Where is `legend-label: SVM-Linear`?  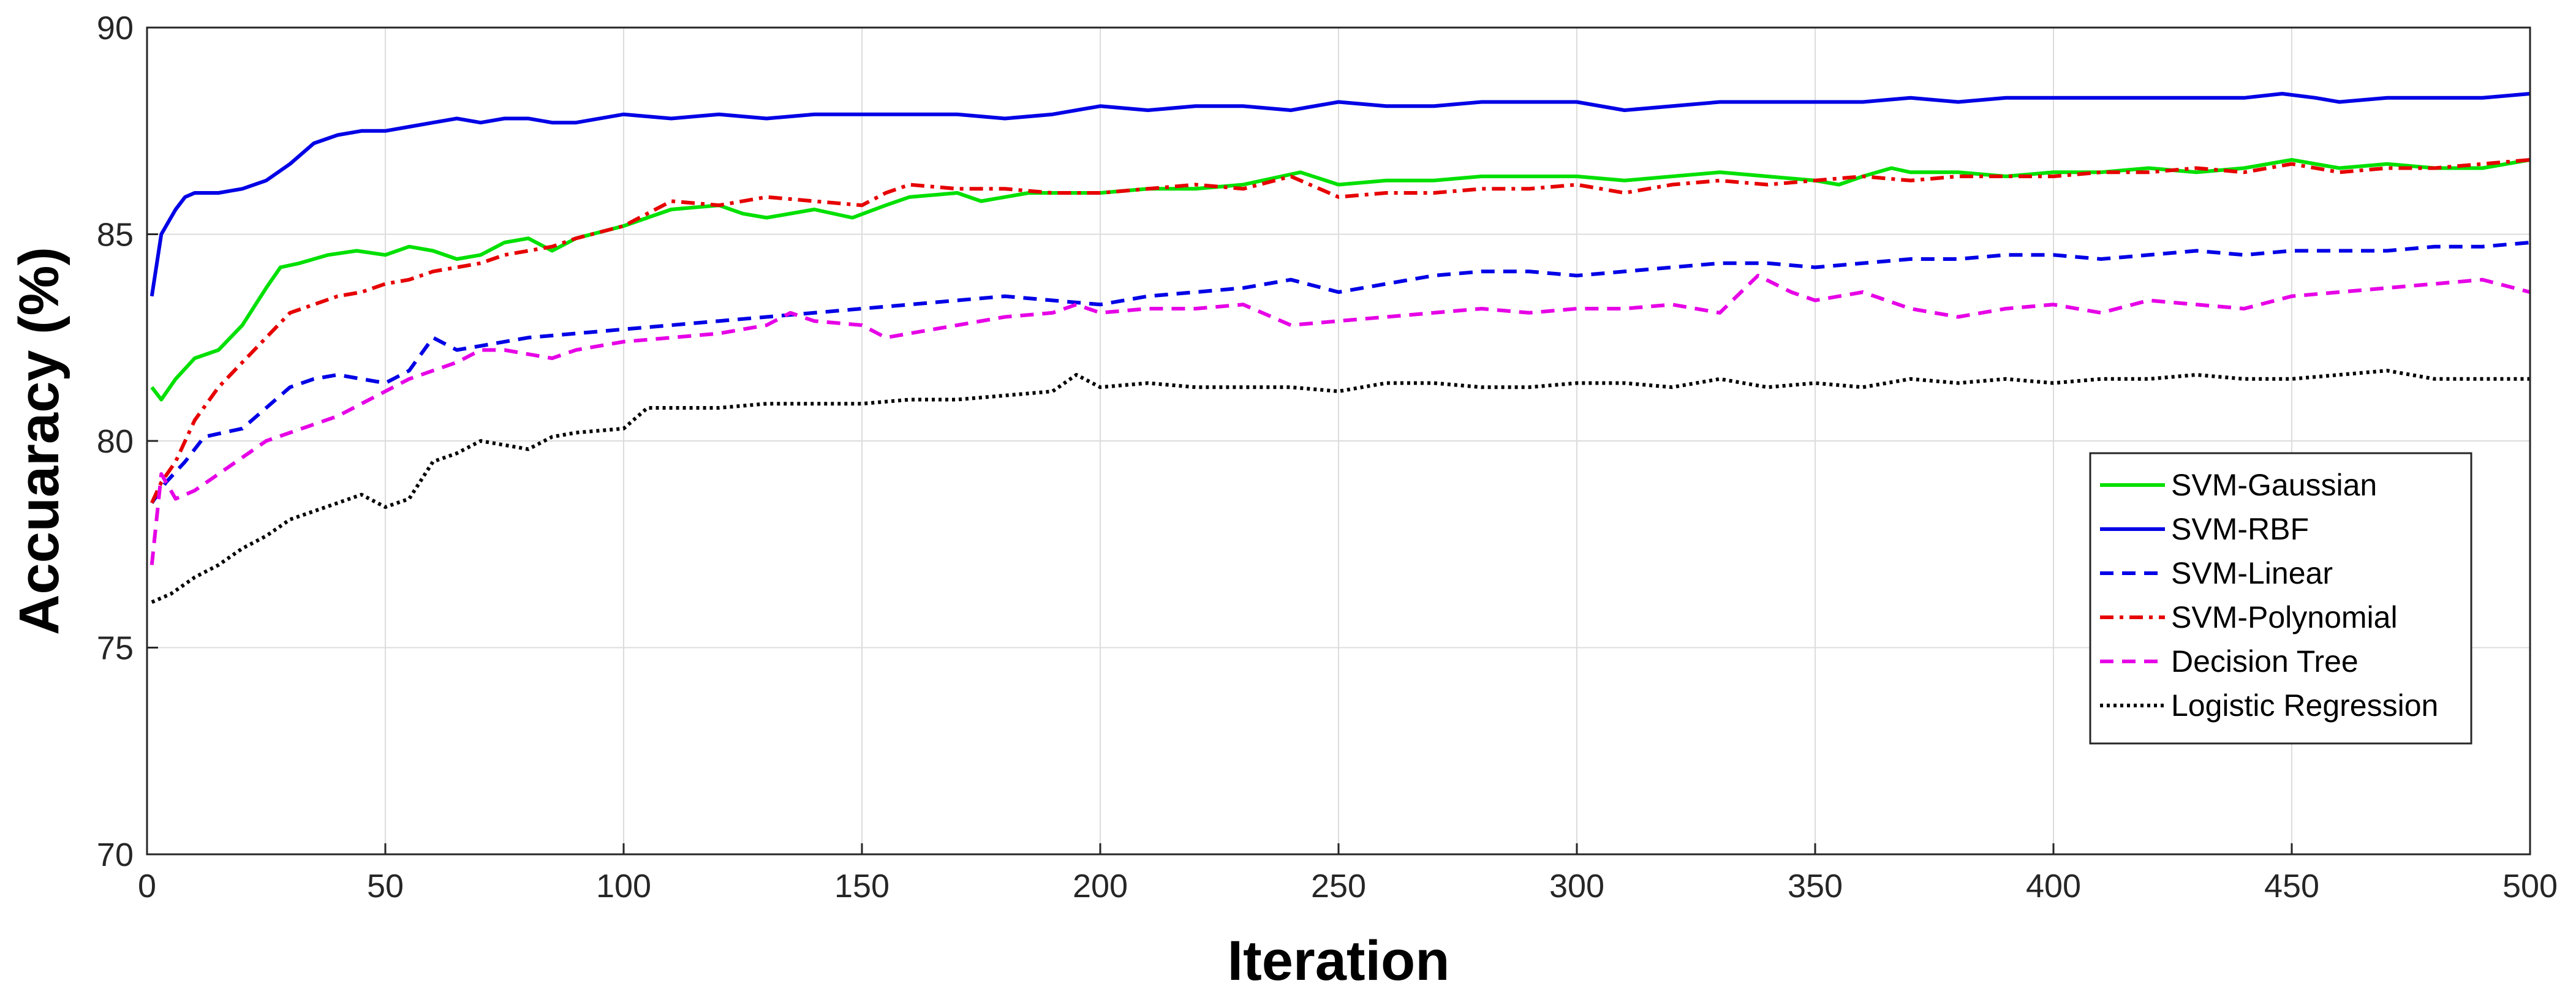 legend-label: SVM-Linear is located at coordinates (2252, 573).